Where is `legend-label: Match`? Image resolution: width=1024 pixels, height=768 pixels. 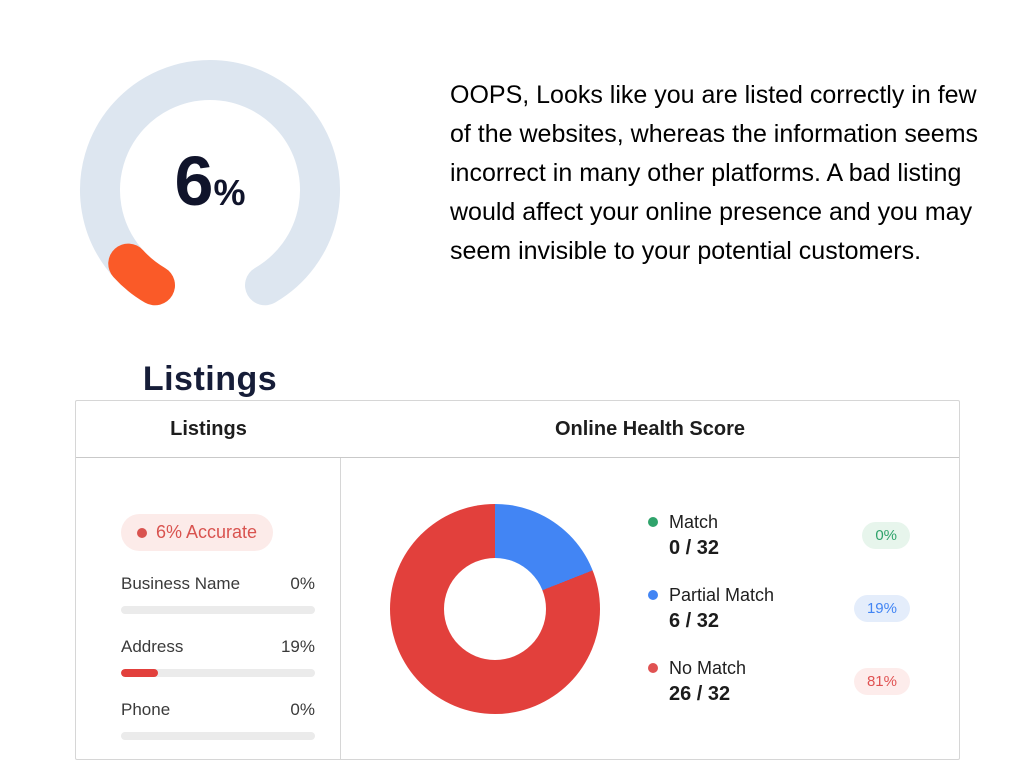
legend-label: Match is located at coordinates (694, 521).